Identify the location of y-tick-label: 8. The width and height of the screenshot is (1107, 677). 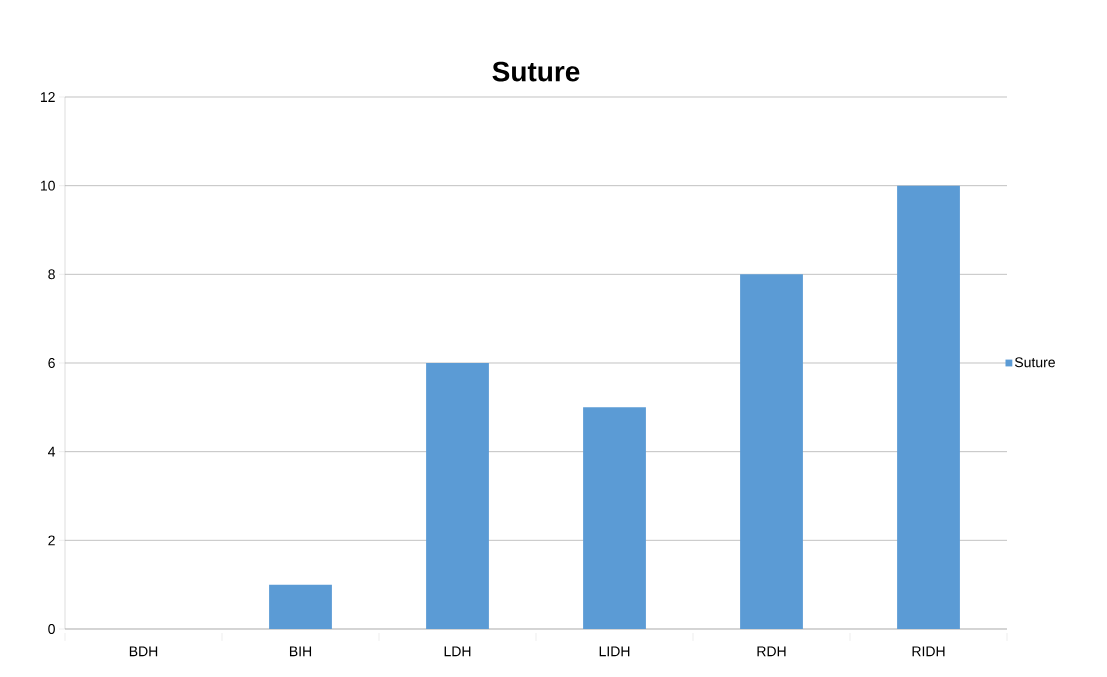
(51, 274).